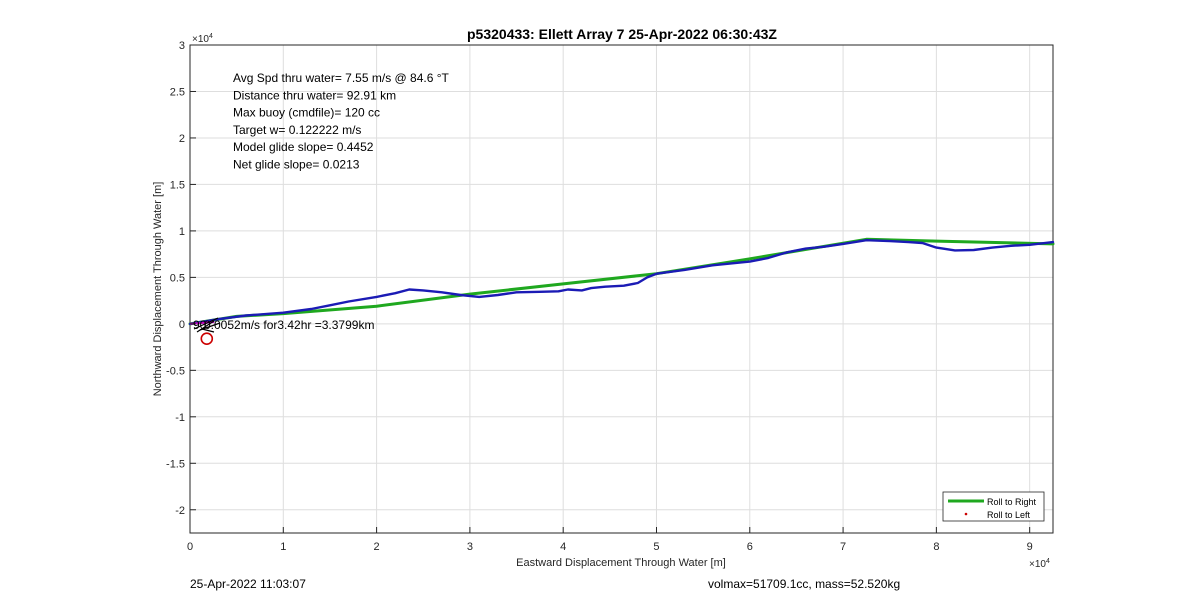  What do you see at coordinates (207, 339) in the screenshot?
I see `left-roll-marker` at bounding box center [207, 339].